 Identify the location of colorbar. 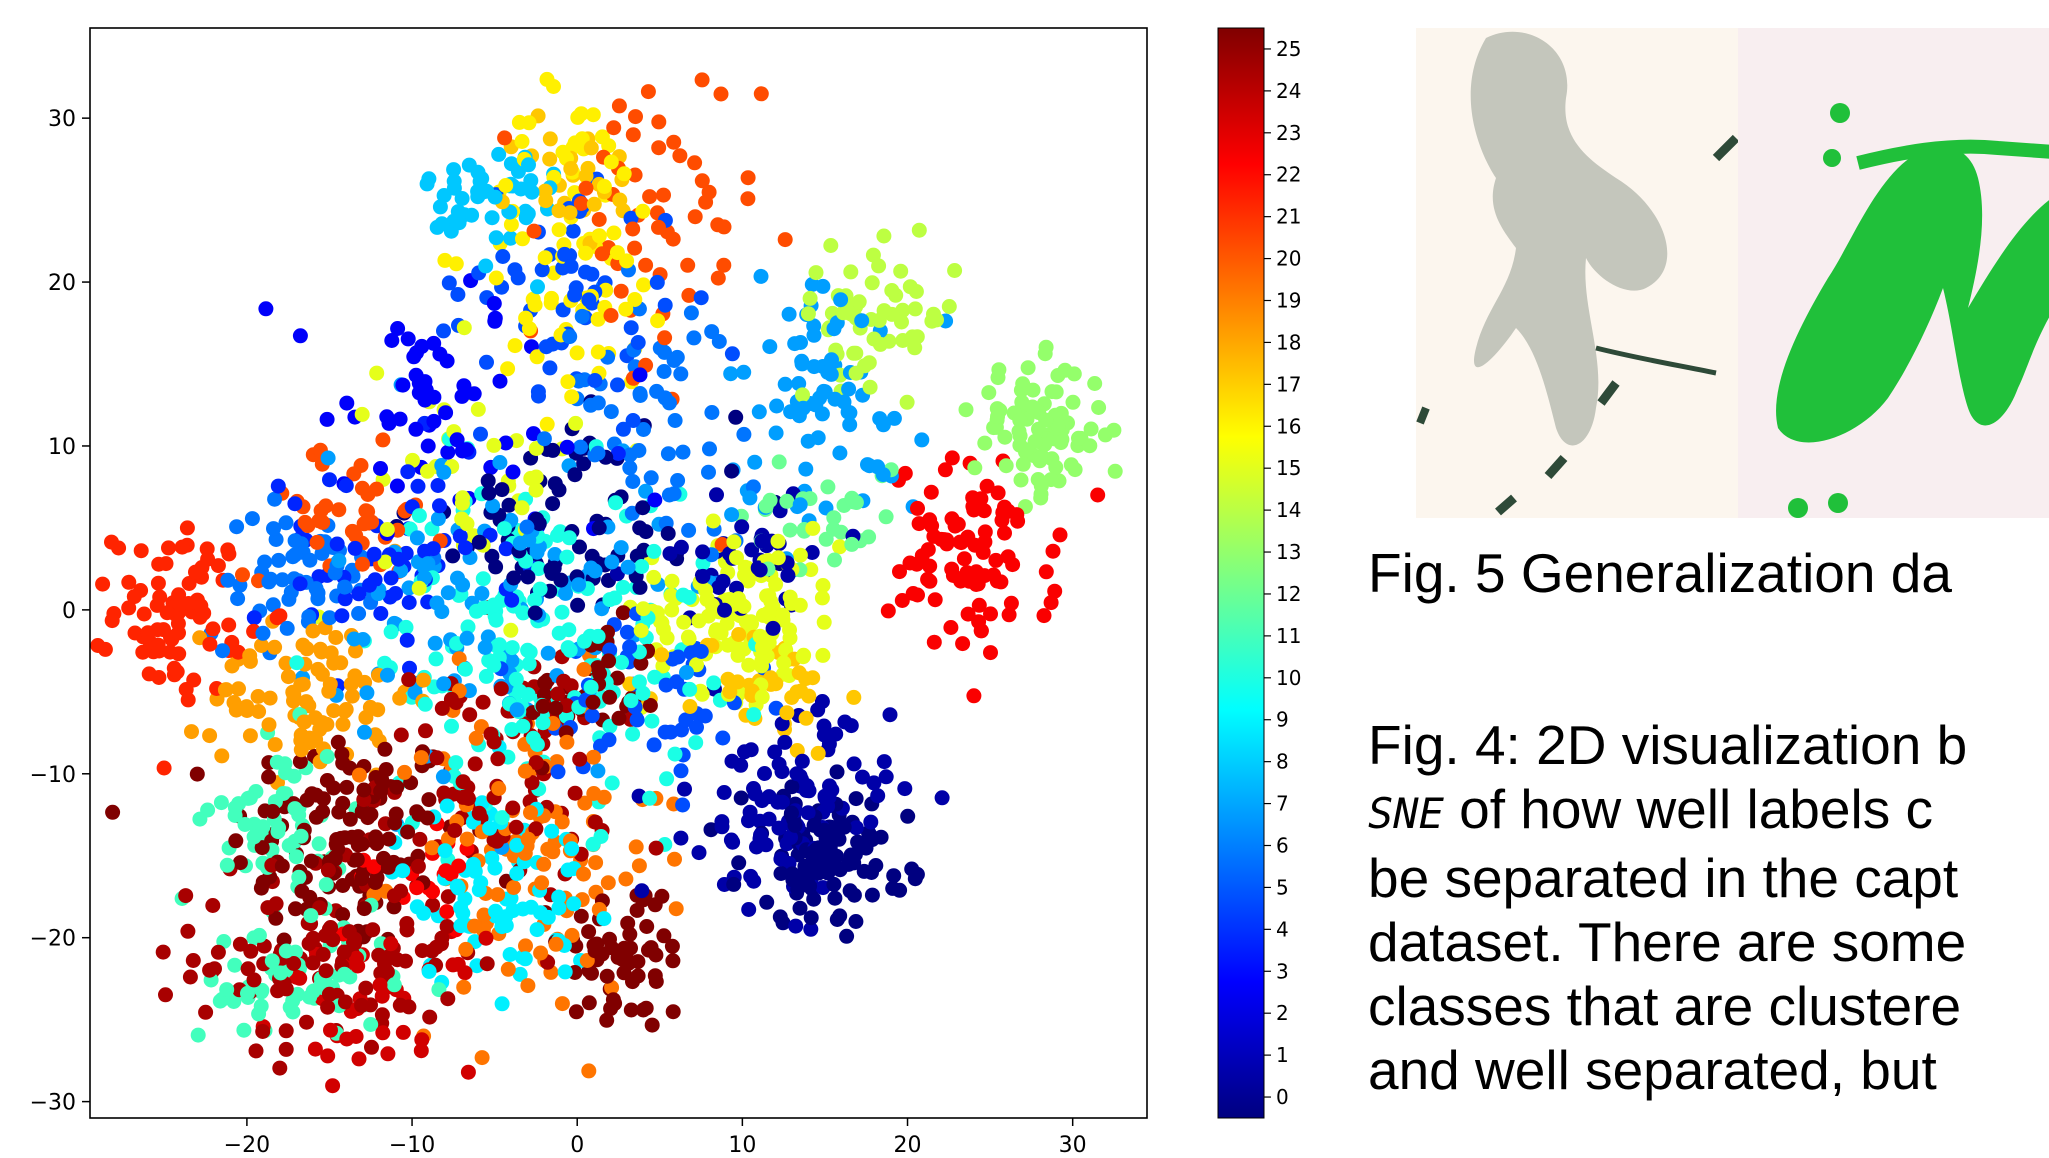
(1241, 573).